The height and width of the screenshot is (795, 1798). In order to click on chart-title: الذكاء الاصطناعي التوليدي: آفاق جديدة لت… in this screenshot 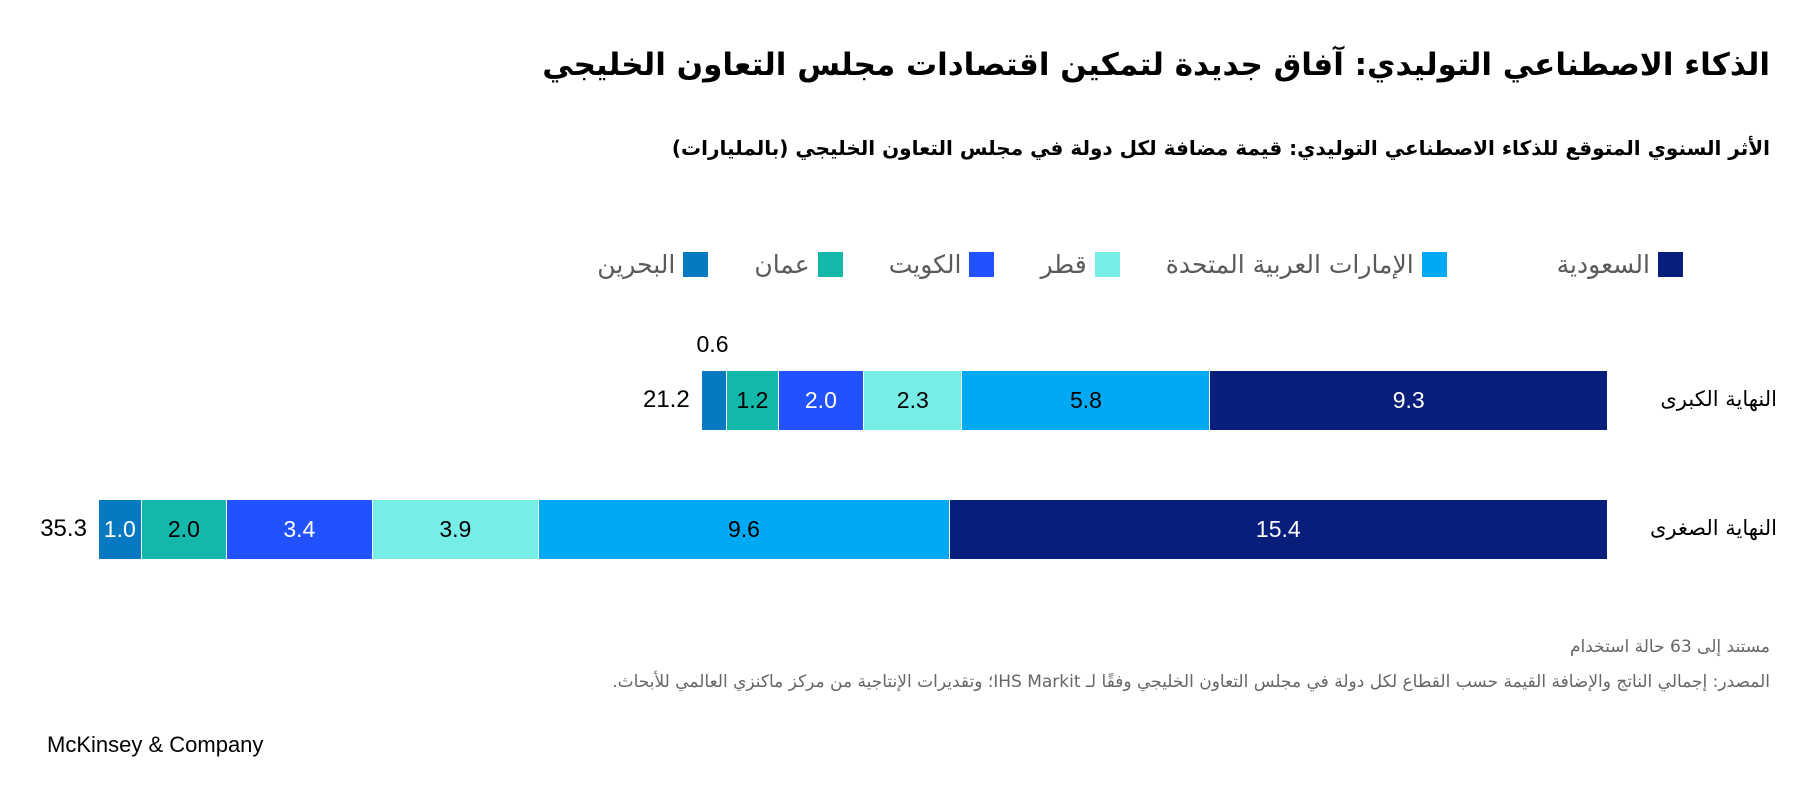, I will do `click(1156, 65)`.